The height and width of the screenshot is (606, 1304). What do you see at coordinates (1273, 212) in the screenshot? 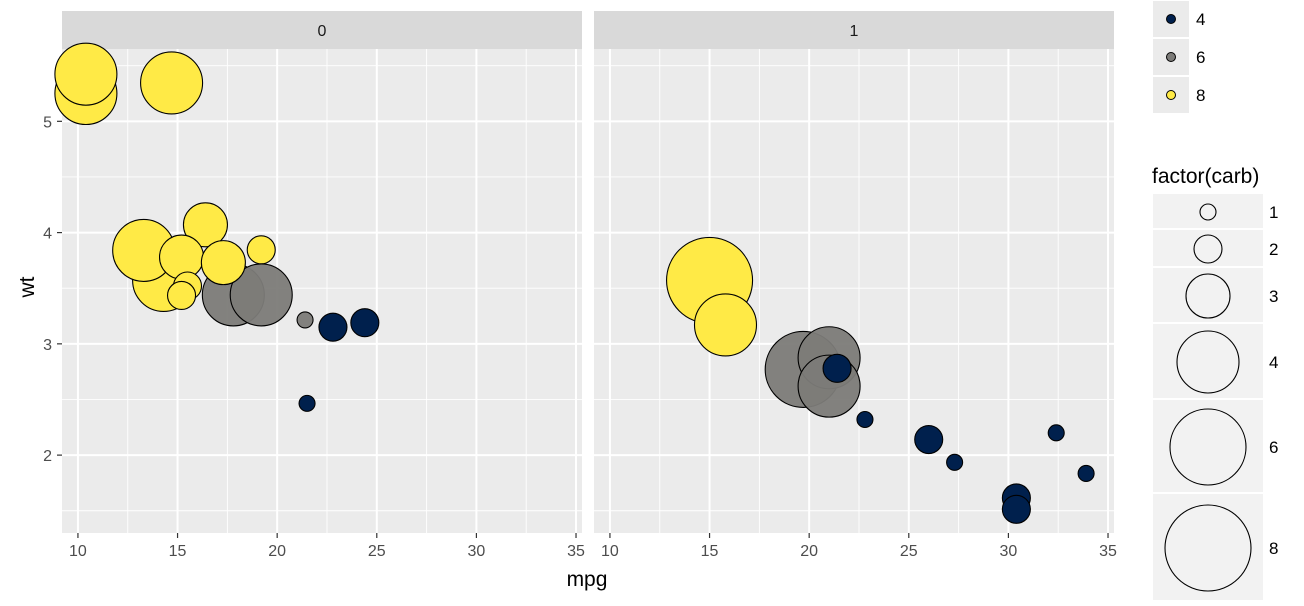
I see `size-legend-label: 1` at bounding box center [1273, 212].